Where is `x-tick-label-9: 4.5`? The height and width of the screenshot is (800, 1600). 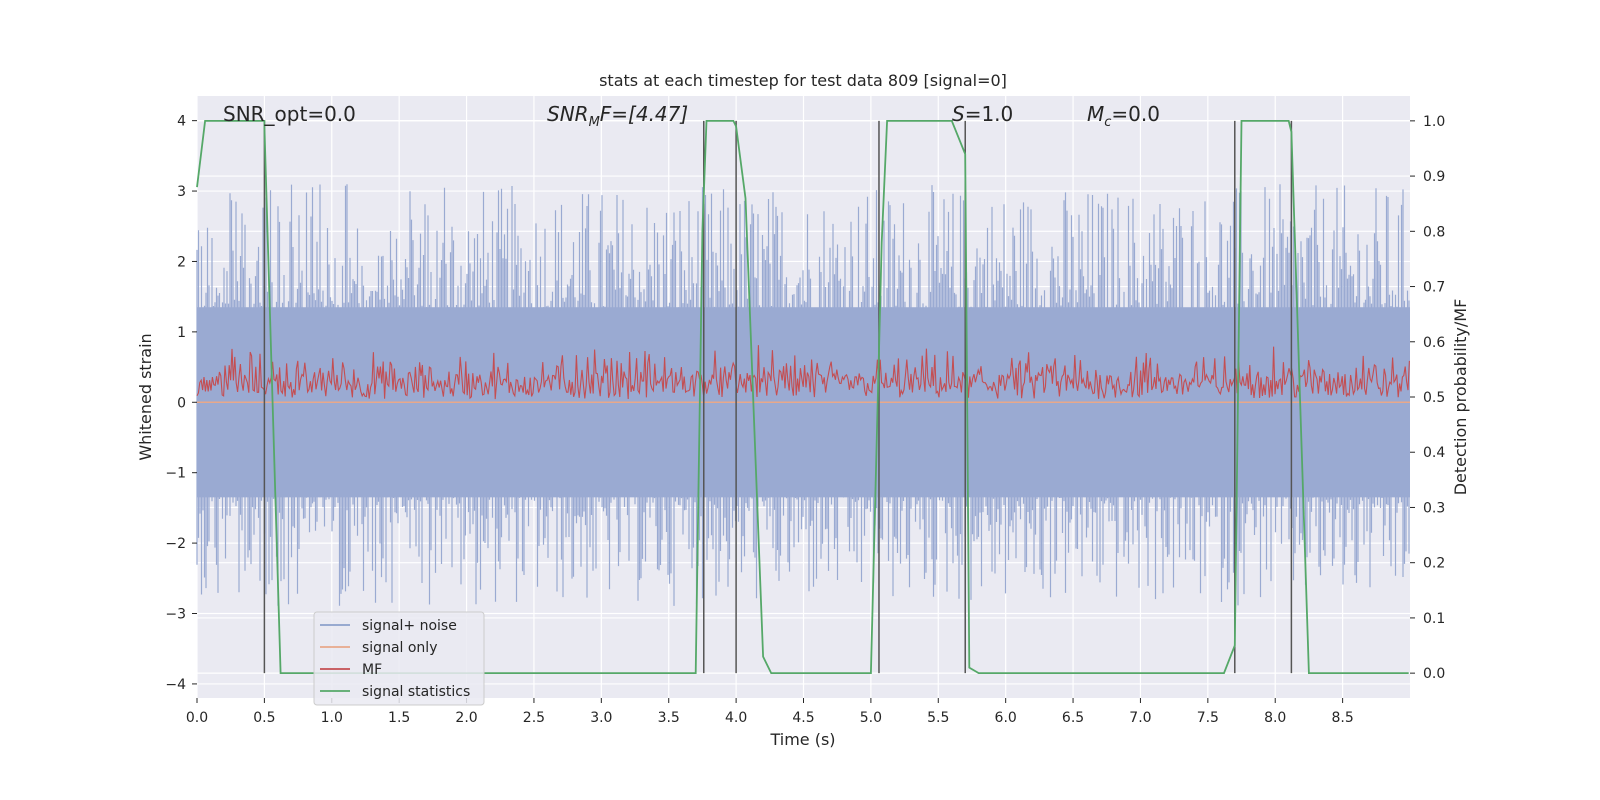 x-tick-label-9: 4.5 is located at coordinates (803, 718).